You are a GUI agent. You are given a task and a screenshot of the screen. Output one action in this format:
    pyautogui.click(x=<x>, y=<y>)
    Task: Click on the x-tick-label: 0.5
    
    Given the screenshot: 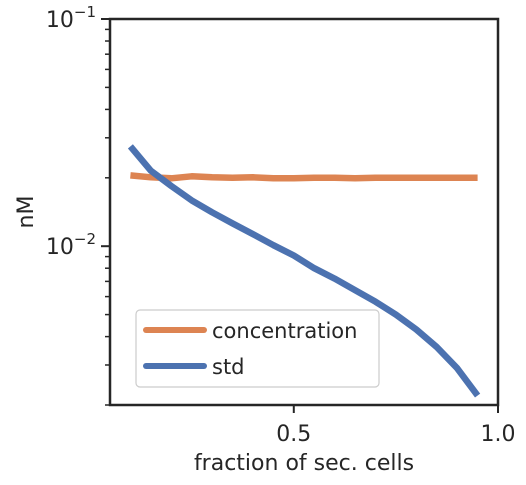 What is the action you would take?
    pyautogui.click(x=293, y=434)
    